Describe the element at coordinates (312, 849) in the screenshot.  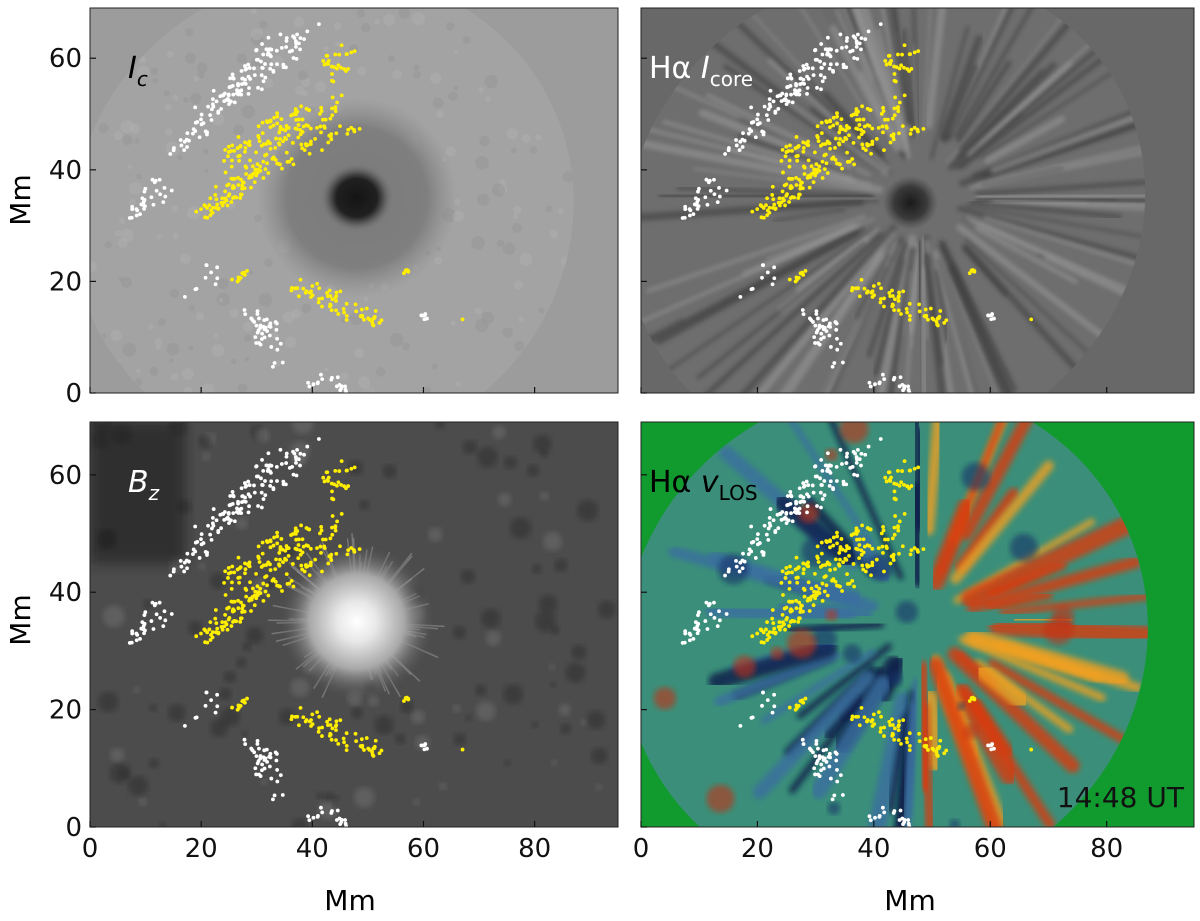
I see `x-tick-label: 40` at that location.